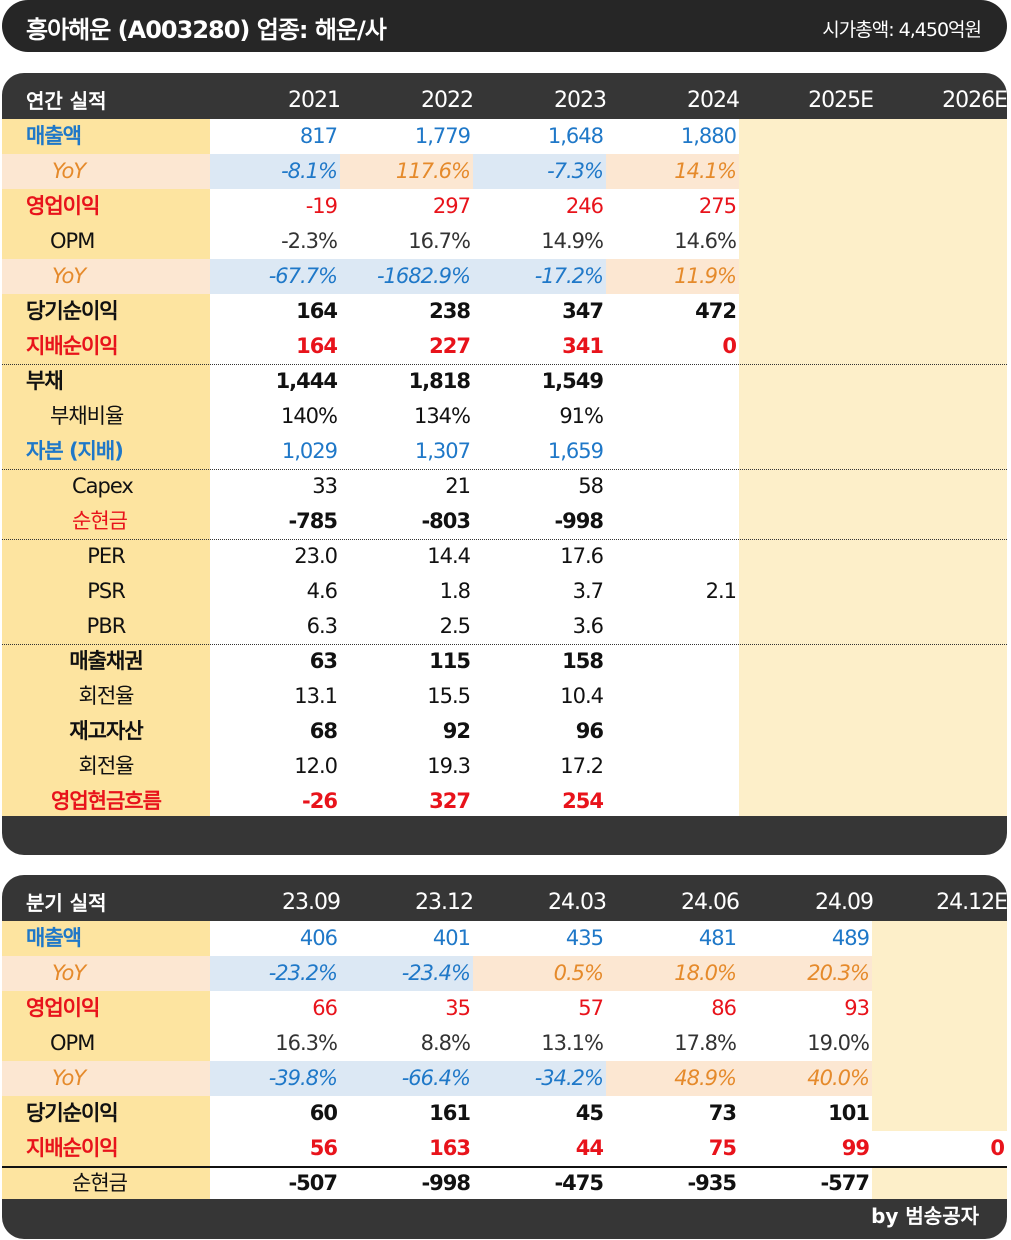 The image size is (1011, 1240). What do you see at coordinates (106, 973) in the screenshot?
I see `quarterly-row-label: YoY` at bounding box center [106, 973].